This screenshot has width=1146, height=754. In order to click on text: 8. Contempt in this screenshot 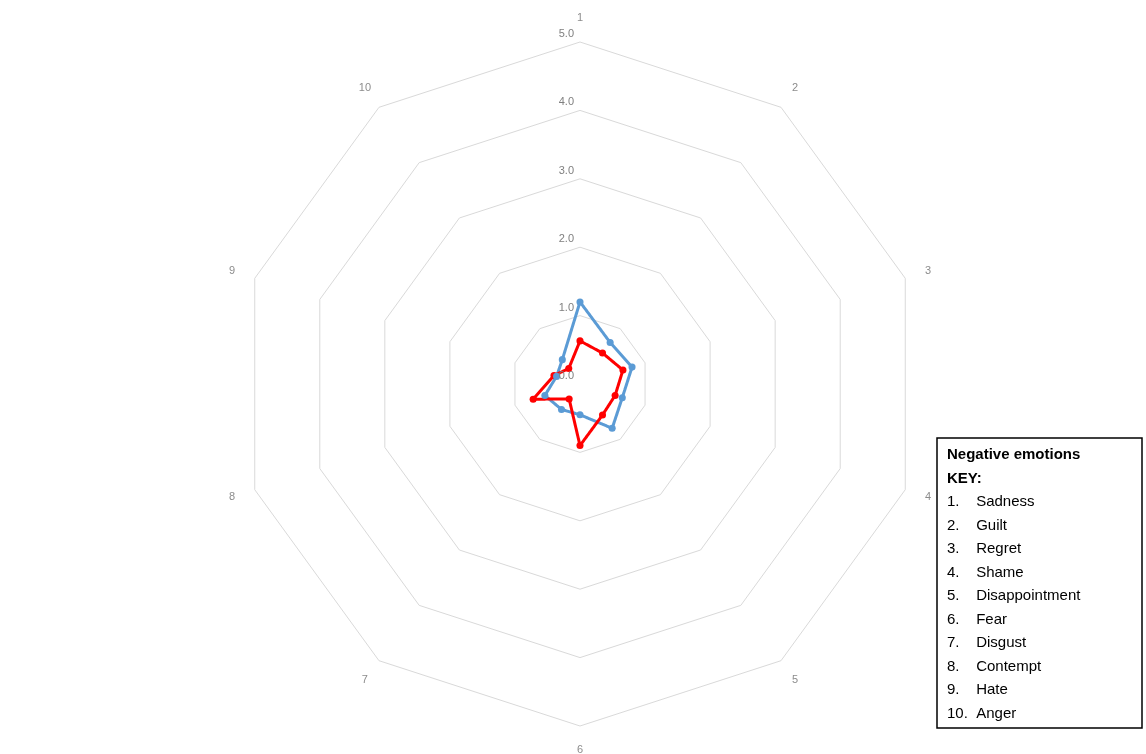, I will do `click(995, 665)`.